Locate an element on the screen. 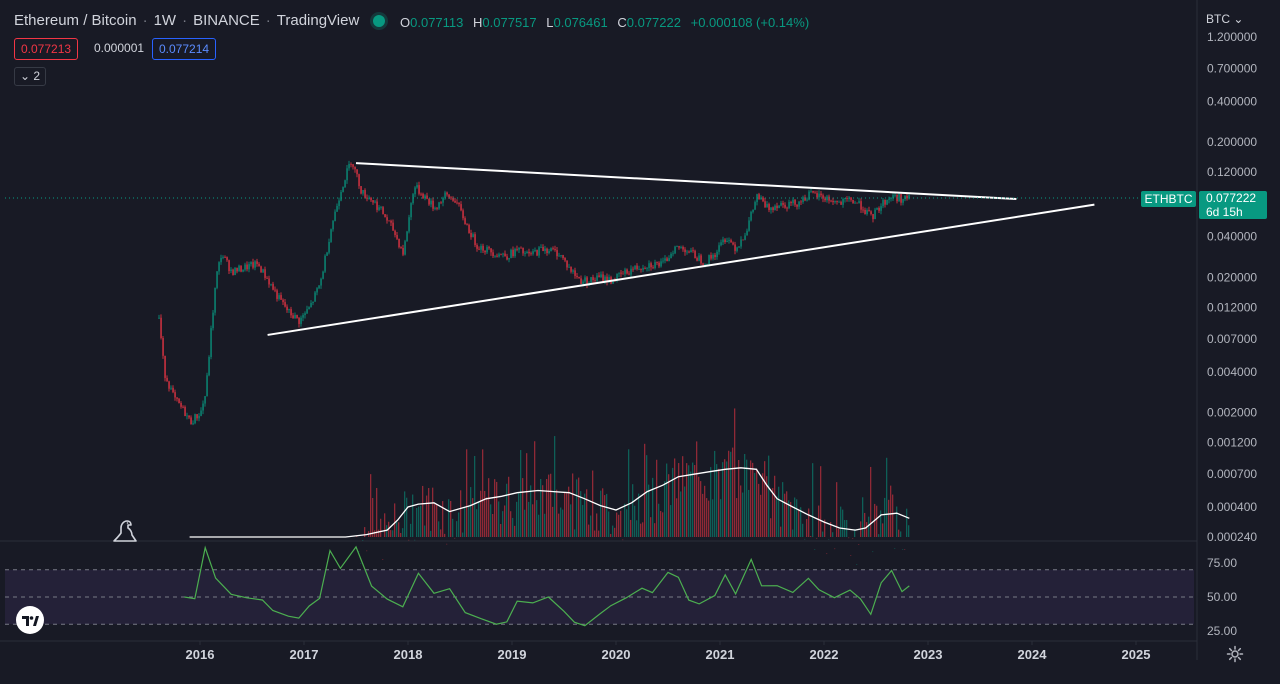  rsi-tick-label: 75.00 is located at coordinates (1222, 563).